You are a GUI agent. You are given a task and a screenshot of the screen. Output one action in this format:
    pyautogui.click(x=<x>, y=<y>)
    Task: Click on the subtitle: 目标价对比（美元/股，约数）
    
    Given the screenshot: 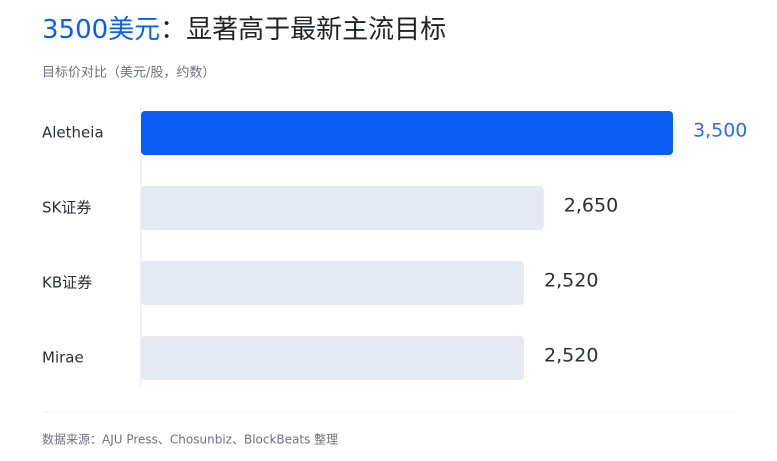 What is the action you would take?
    pyautogui.click(x=128, y=73)
    